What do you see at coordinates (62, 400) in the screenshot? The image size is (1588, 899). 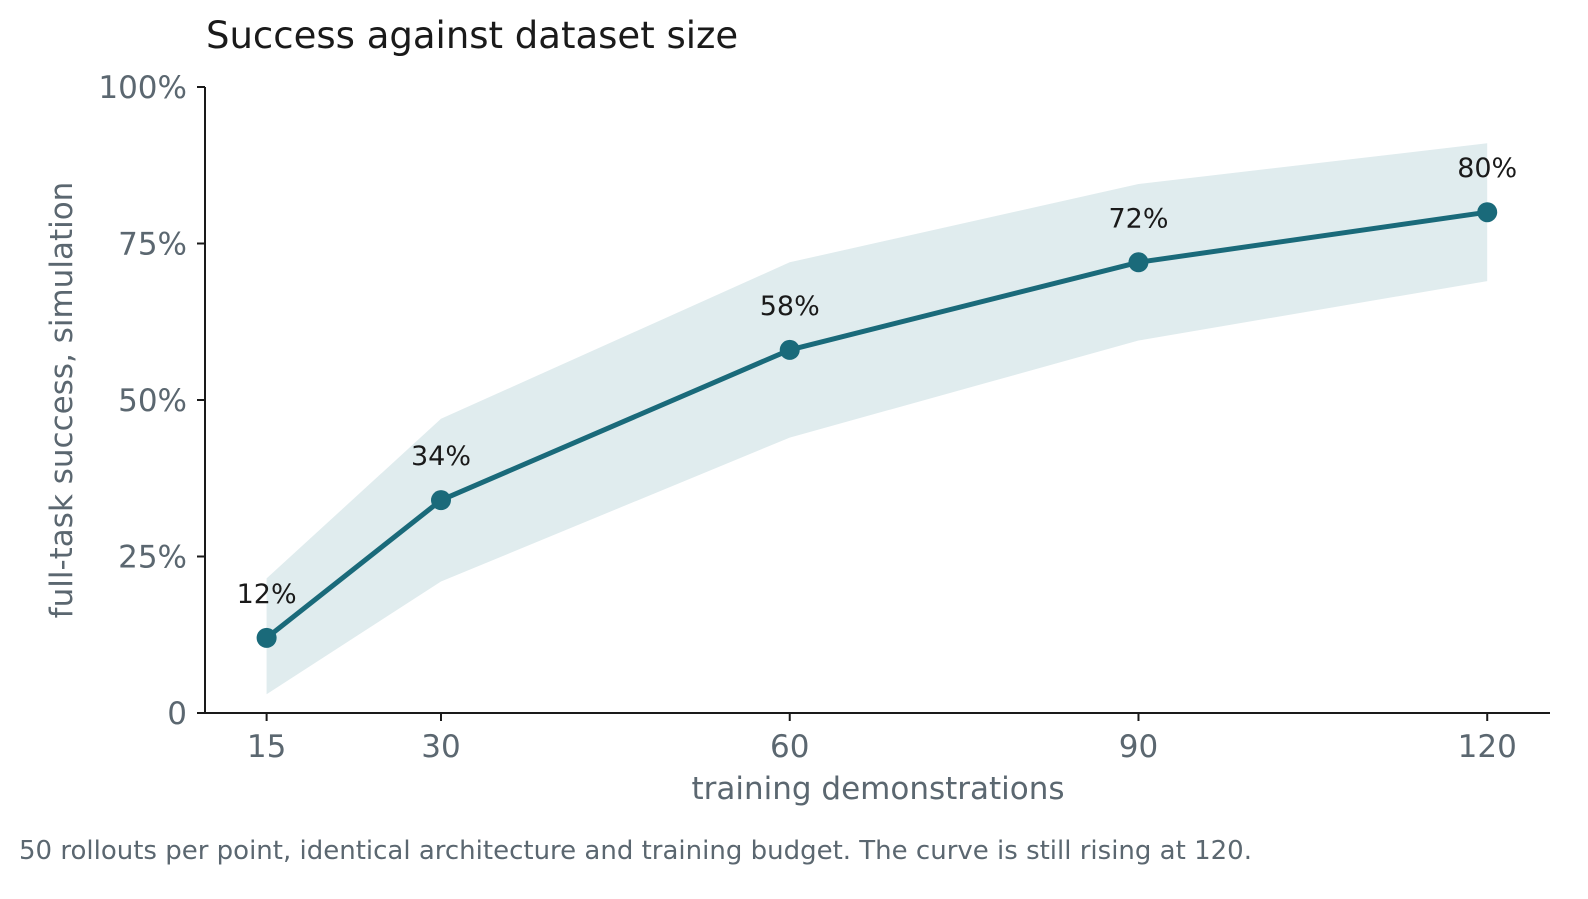 I see `y-axis-label: full-task success, simulation` at bounding box center [62, 400].